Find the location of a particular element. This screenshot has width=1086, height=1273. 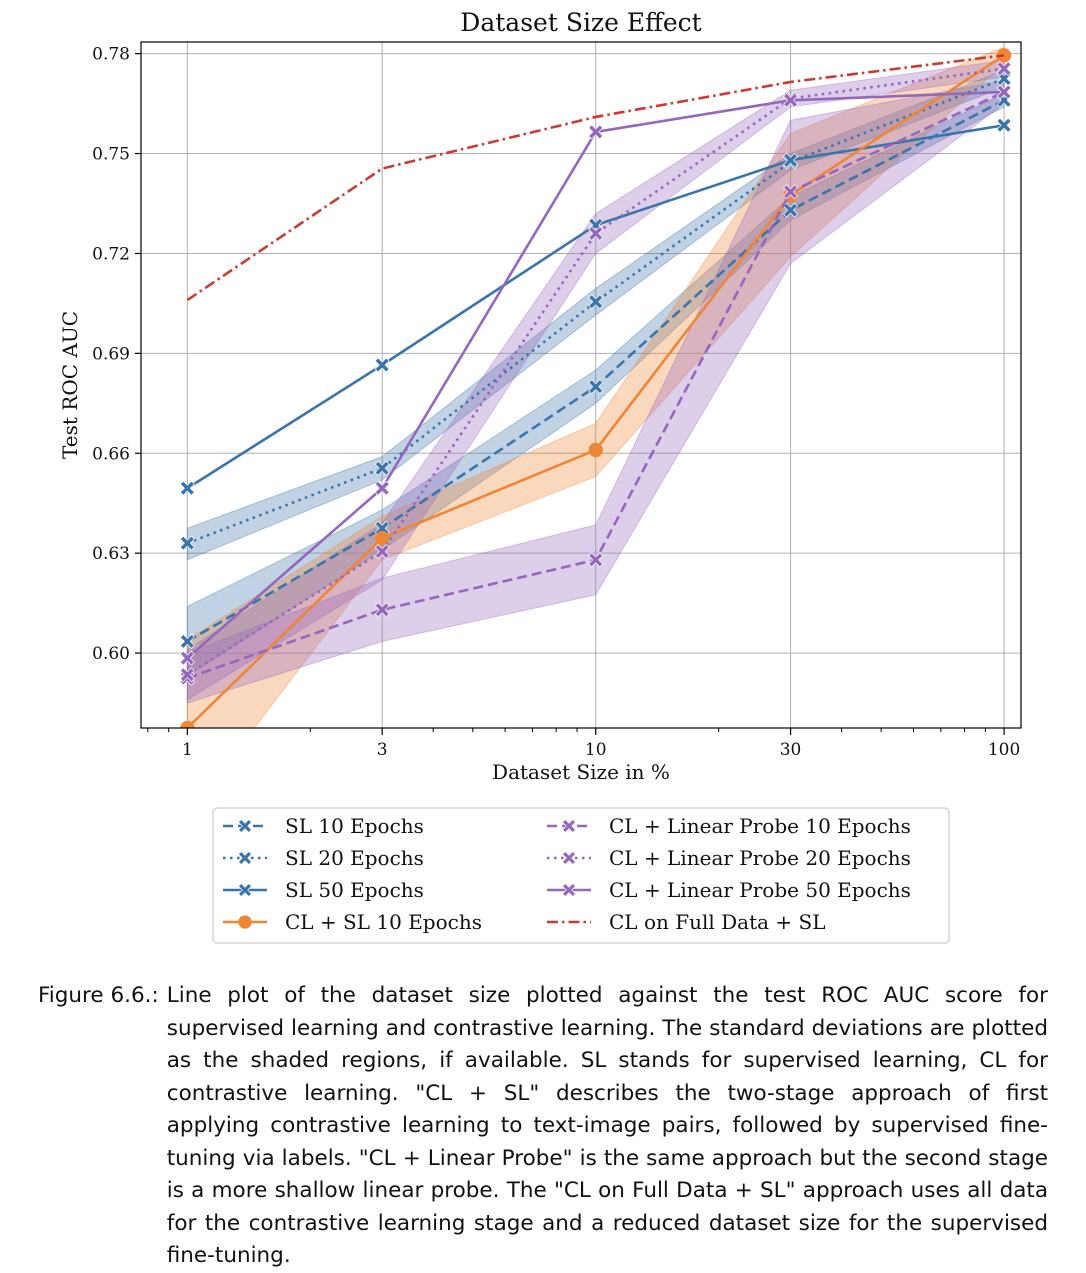

x-tick-label: 10 is located at coordinates (596, 750).